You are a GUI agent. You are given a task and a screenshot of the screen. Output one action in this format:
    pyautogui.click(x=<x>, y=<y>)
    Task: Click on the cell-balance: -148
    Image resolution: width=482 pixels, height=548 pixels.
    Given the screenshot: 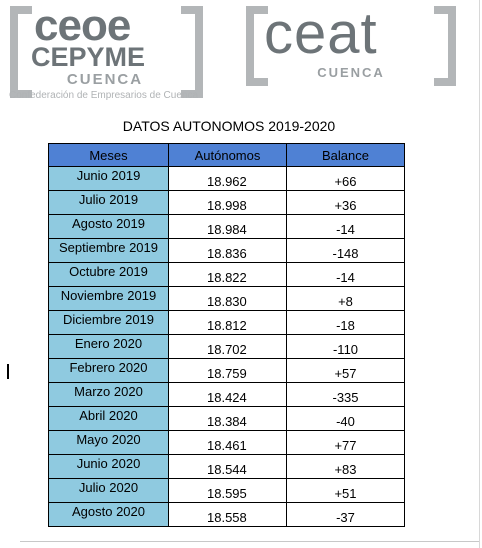 What is the action you would take?
    pyautogui.click(x=345, y=250)
    